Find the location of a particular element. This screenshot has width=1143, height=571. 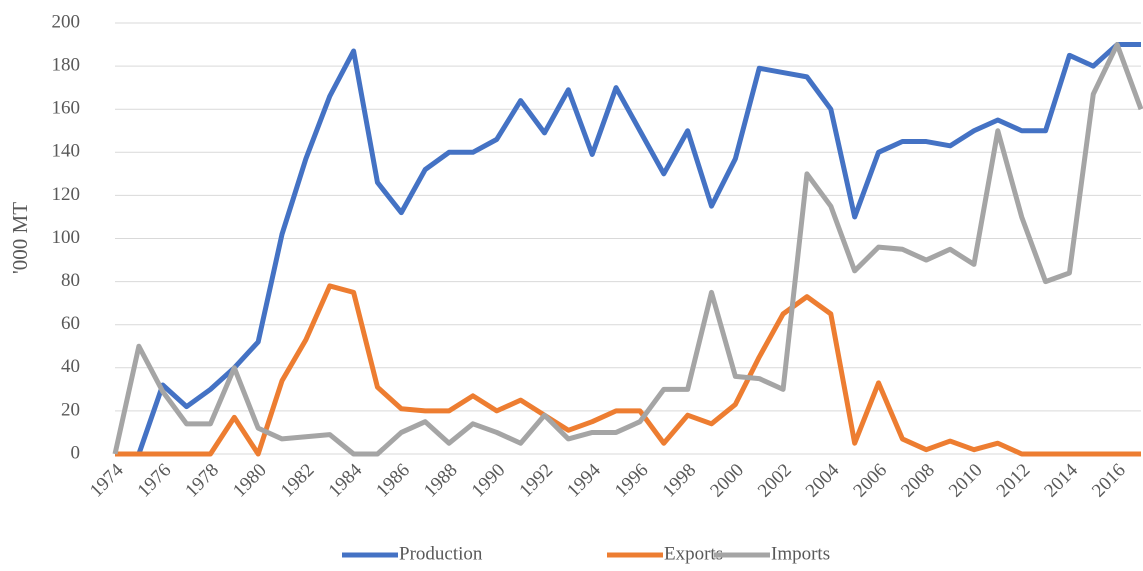

x-tick-label: 2010 is located at coordinates (966, 481).